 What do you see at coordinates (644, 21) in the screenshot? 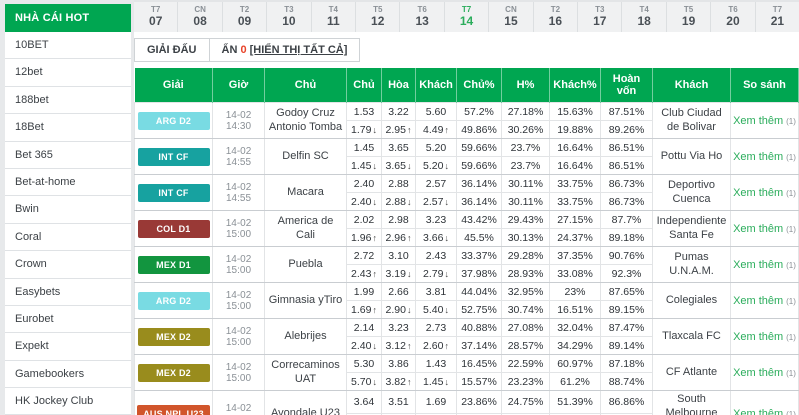
I see `tab-date-number: 18` at bounding box center [644, 21].